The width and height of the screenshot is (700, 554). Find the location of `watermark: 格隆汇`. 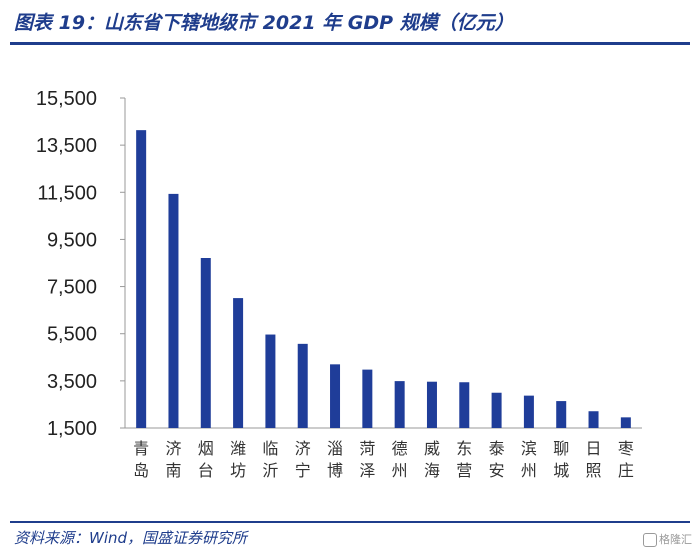

watermark: 格隆汇 is located at coordinates (667, 539).